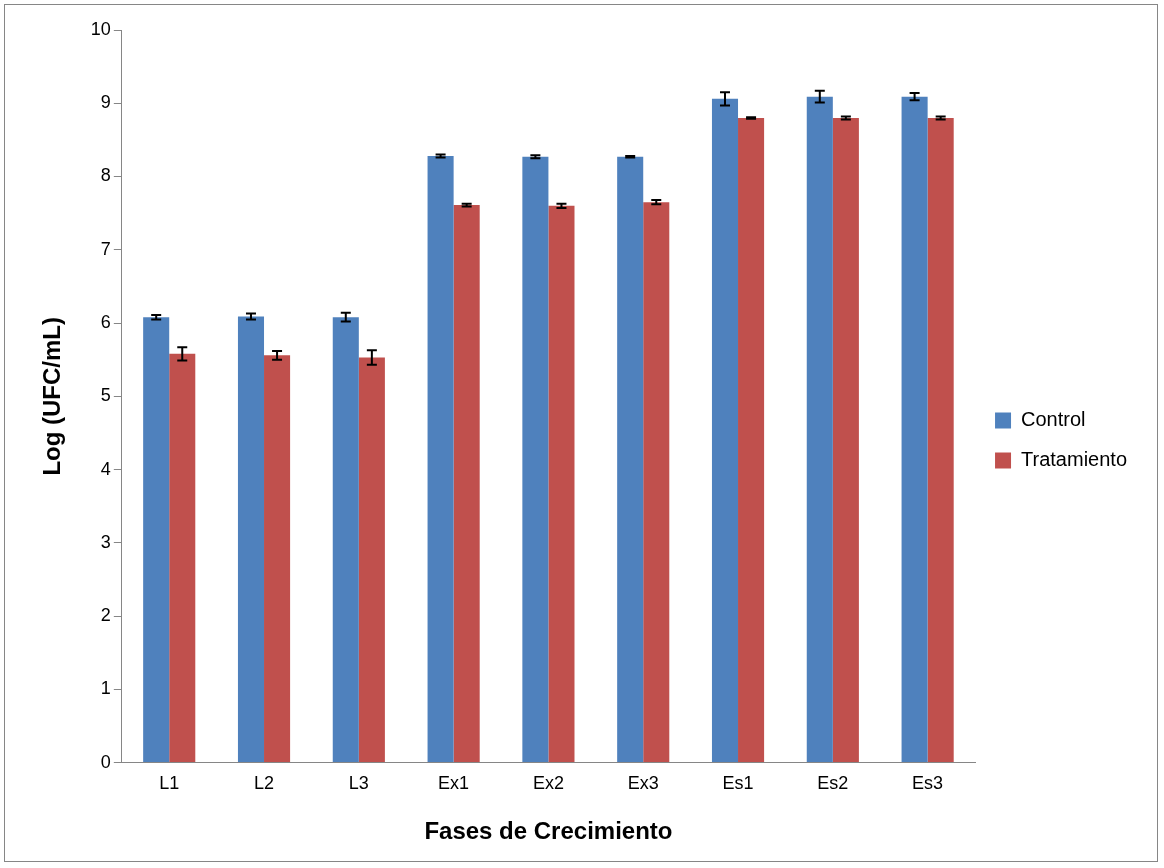 This screenshot has width=1164, height=868. Describe the element at coordinates (1074, 459) in the screenshot. I see `legend-label: Tratamiento` at that location.